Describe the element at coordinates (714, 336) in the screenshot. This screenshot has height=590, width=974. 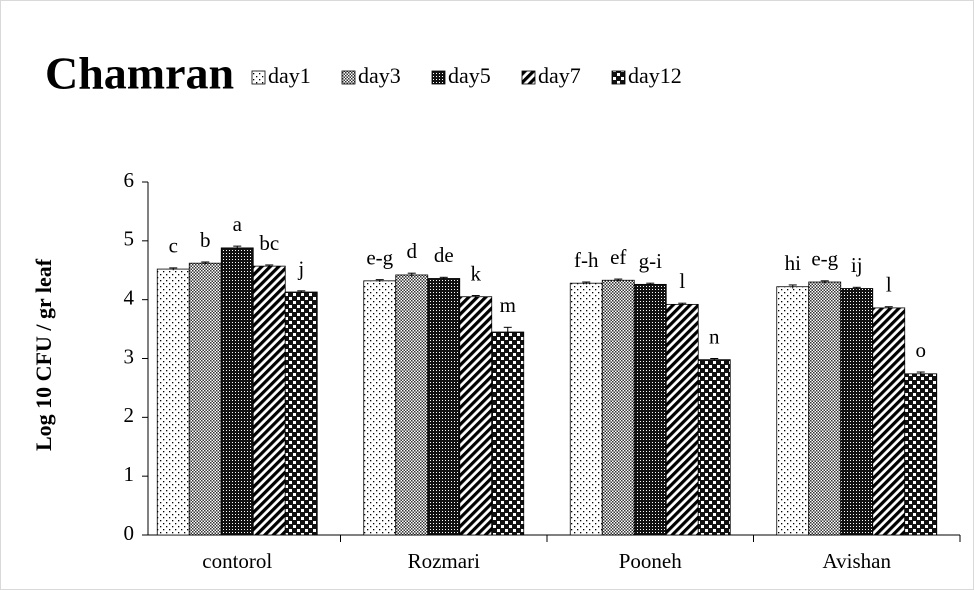
I see `significance-letter: n` at that location.